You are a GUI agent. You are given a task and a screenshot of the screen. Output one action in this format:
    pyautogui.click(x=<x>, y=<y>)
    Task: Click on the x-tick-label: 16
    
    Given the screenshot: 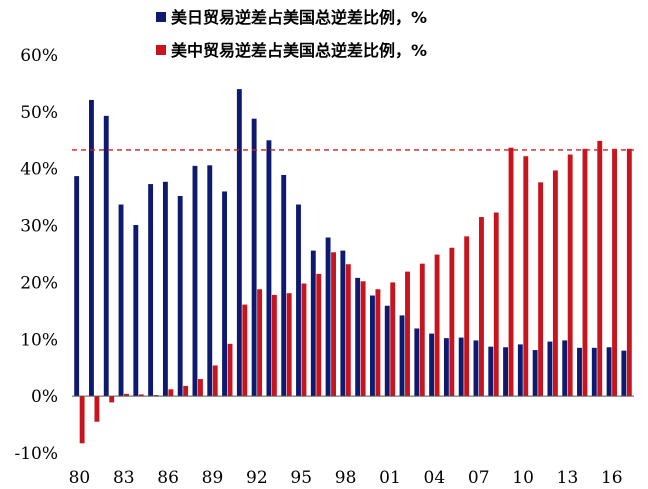 What is the action you would take?
    pyautogui.click(x=612, y=478)
    